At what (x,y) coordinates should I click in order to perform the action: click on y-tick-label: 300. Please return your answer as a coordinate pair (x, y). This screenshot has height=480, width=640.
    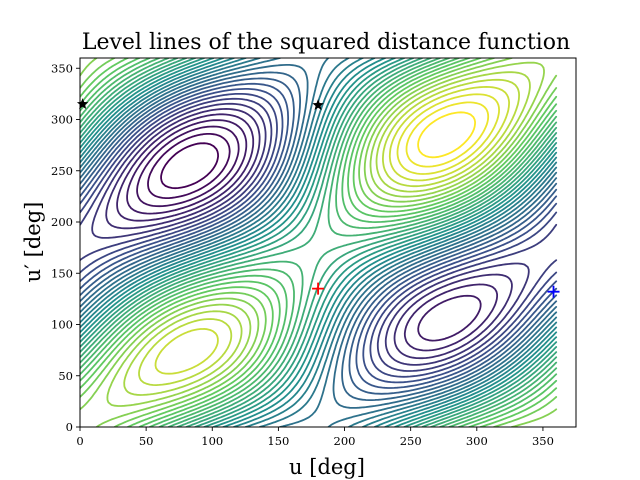
    Looking at the image, I should click on (62, 120).